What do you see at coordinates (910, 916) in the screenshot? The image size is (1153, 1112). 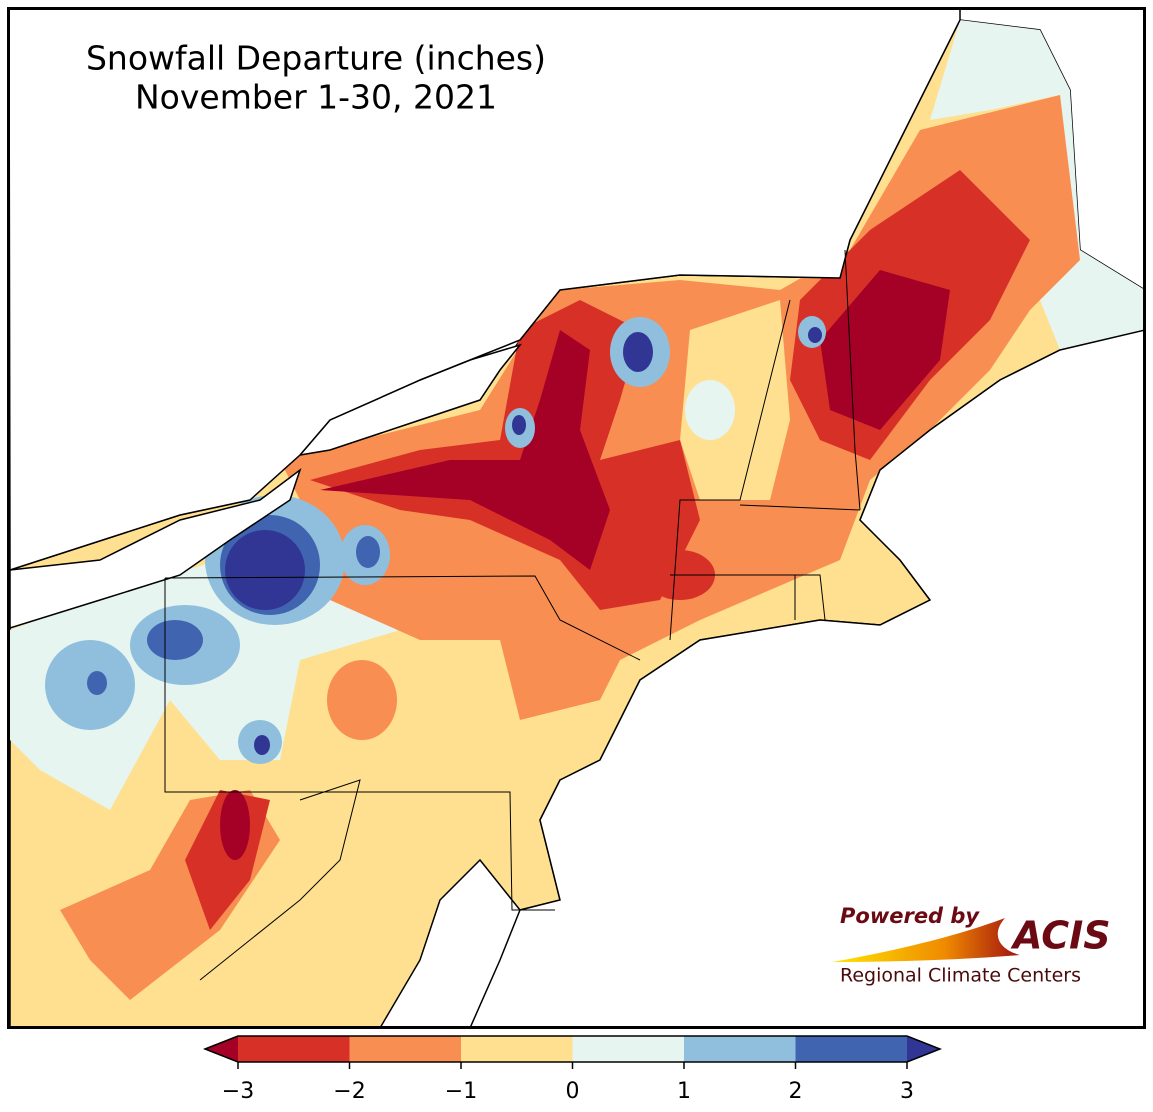 I see `logo-tagline: Powered by` at bounding box center [910, 916].